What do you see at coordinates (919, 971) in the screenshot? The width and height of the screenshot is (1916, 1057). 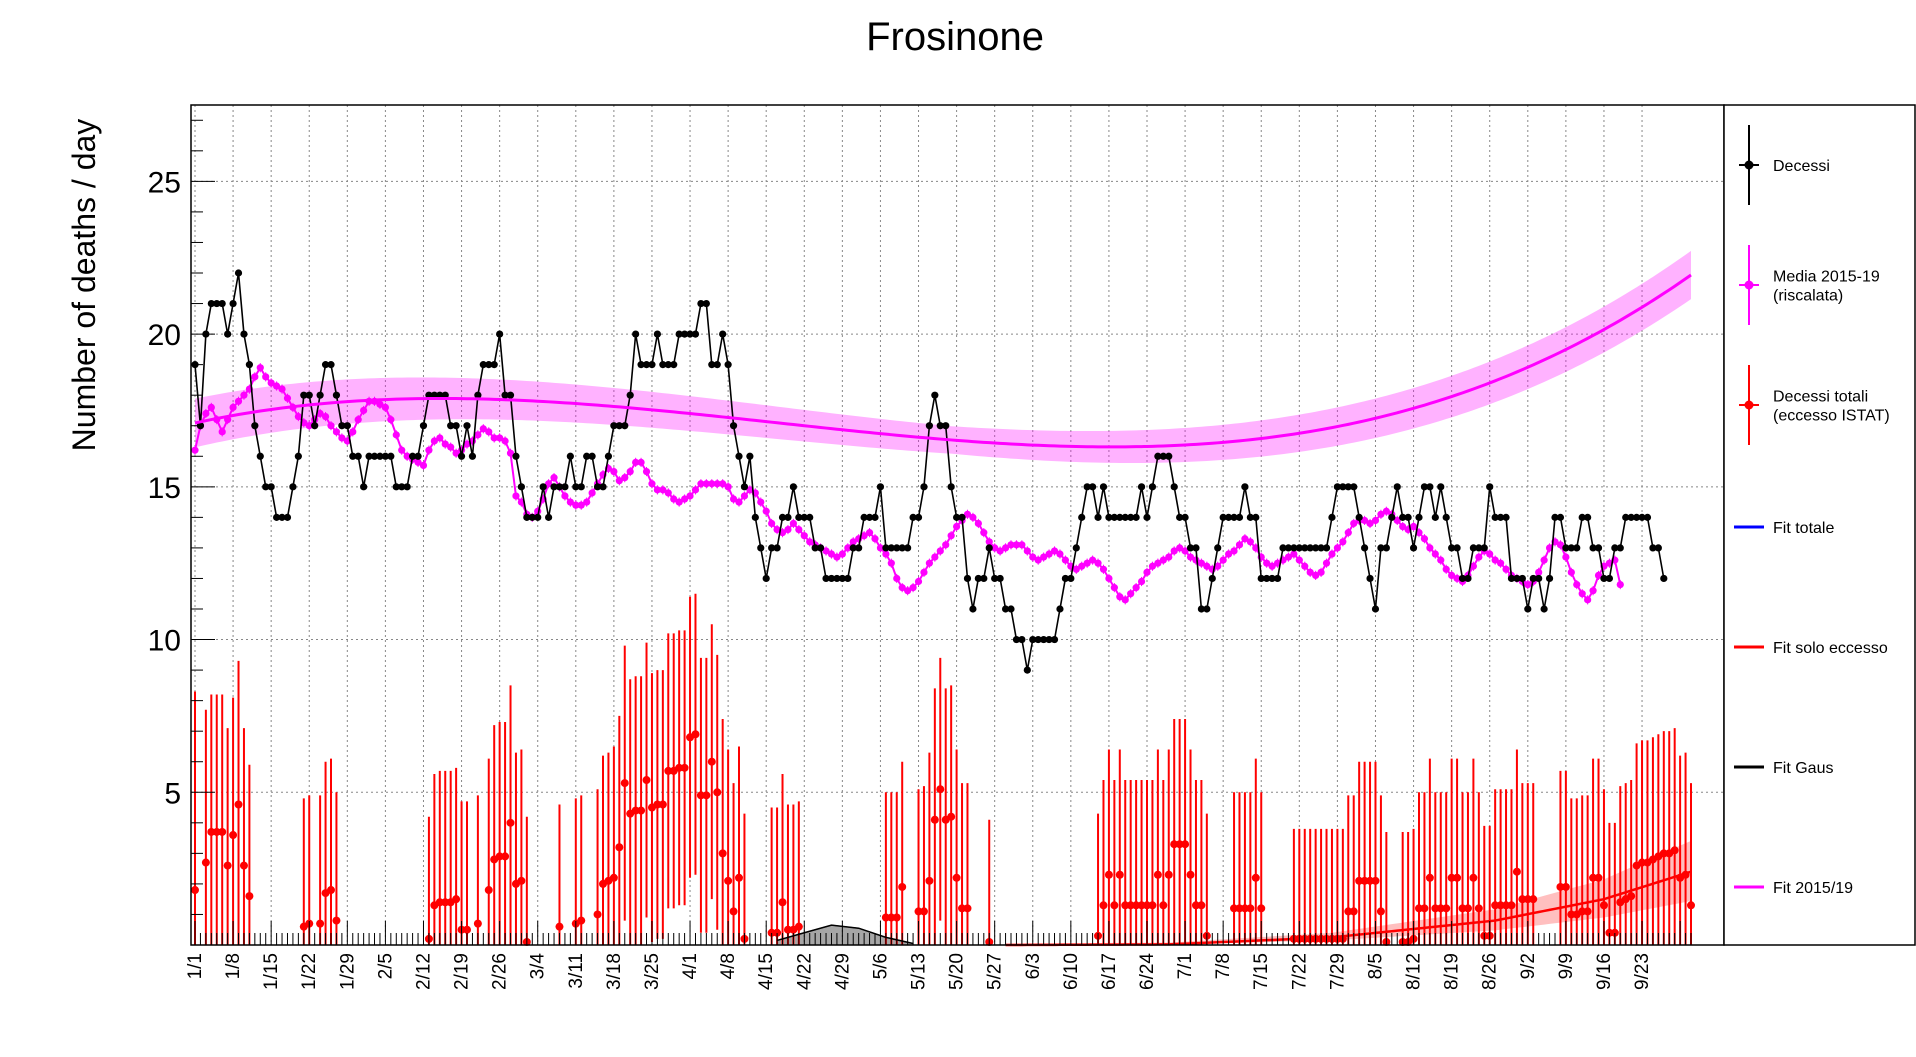 I see `x-tick-label: 5/13` at bounding box center [919, 971].